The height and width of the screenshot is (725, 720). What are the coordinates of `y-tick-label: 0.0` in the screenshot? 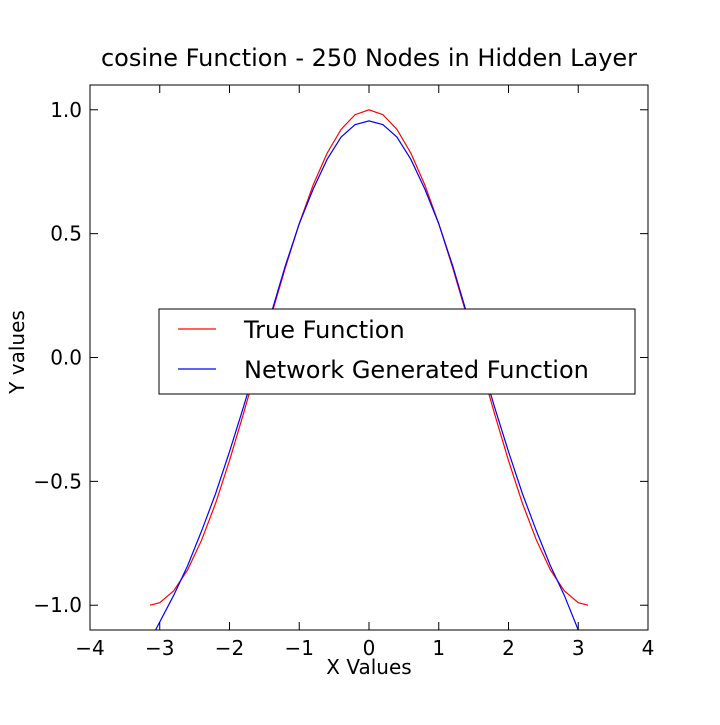 It's located at (66, 358).